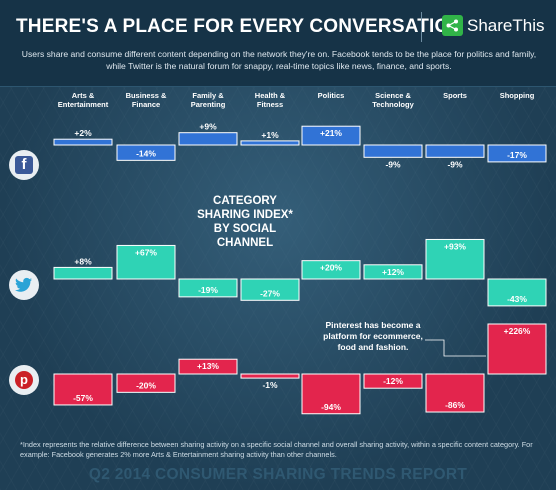 This screenshot has height=490, width=556. I want to click on pinterest-icon: p, so click(24, 380).